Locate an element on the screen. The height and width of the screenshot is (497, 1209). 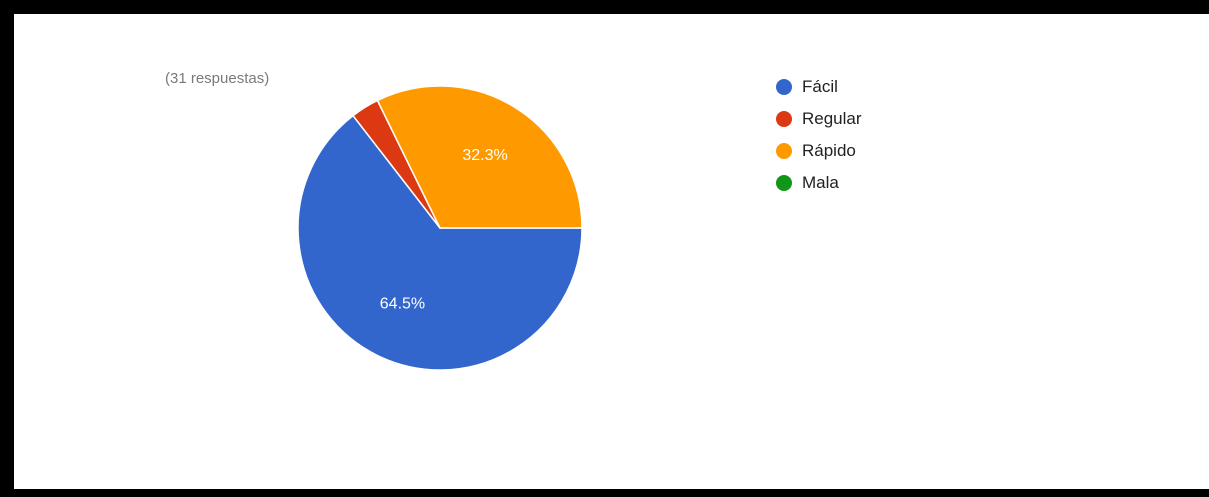
legend-item-rapido: Rápido is located at coordinates (819, 151).